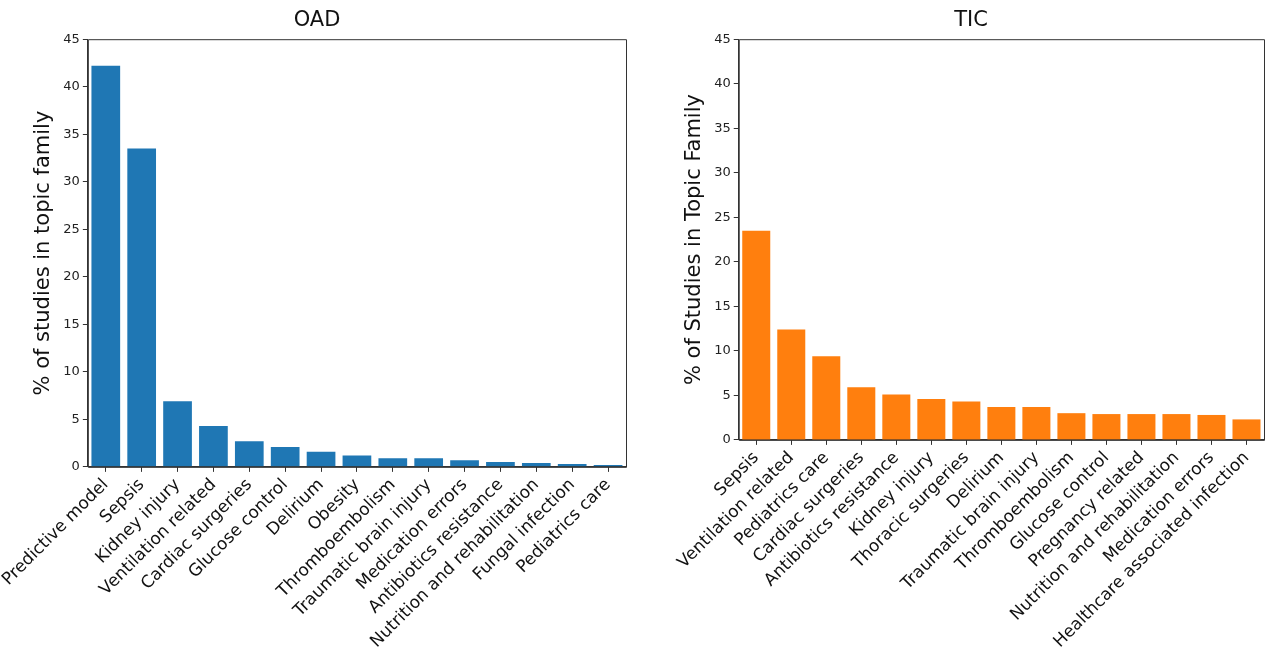 This screenshot has width=1276, height=659. What do you see at coordinates (42, 253) in the screenshot?
I see `y-axis-title: % of studies in topic family` at bounding box center [42, 253].